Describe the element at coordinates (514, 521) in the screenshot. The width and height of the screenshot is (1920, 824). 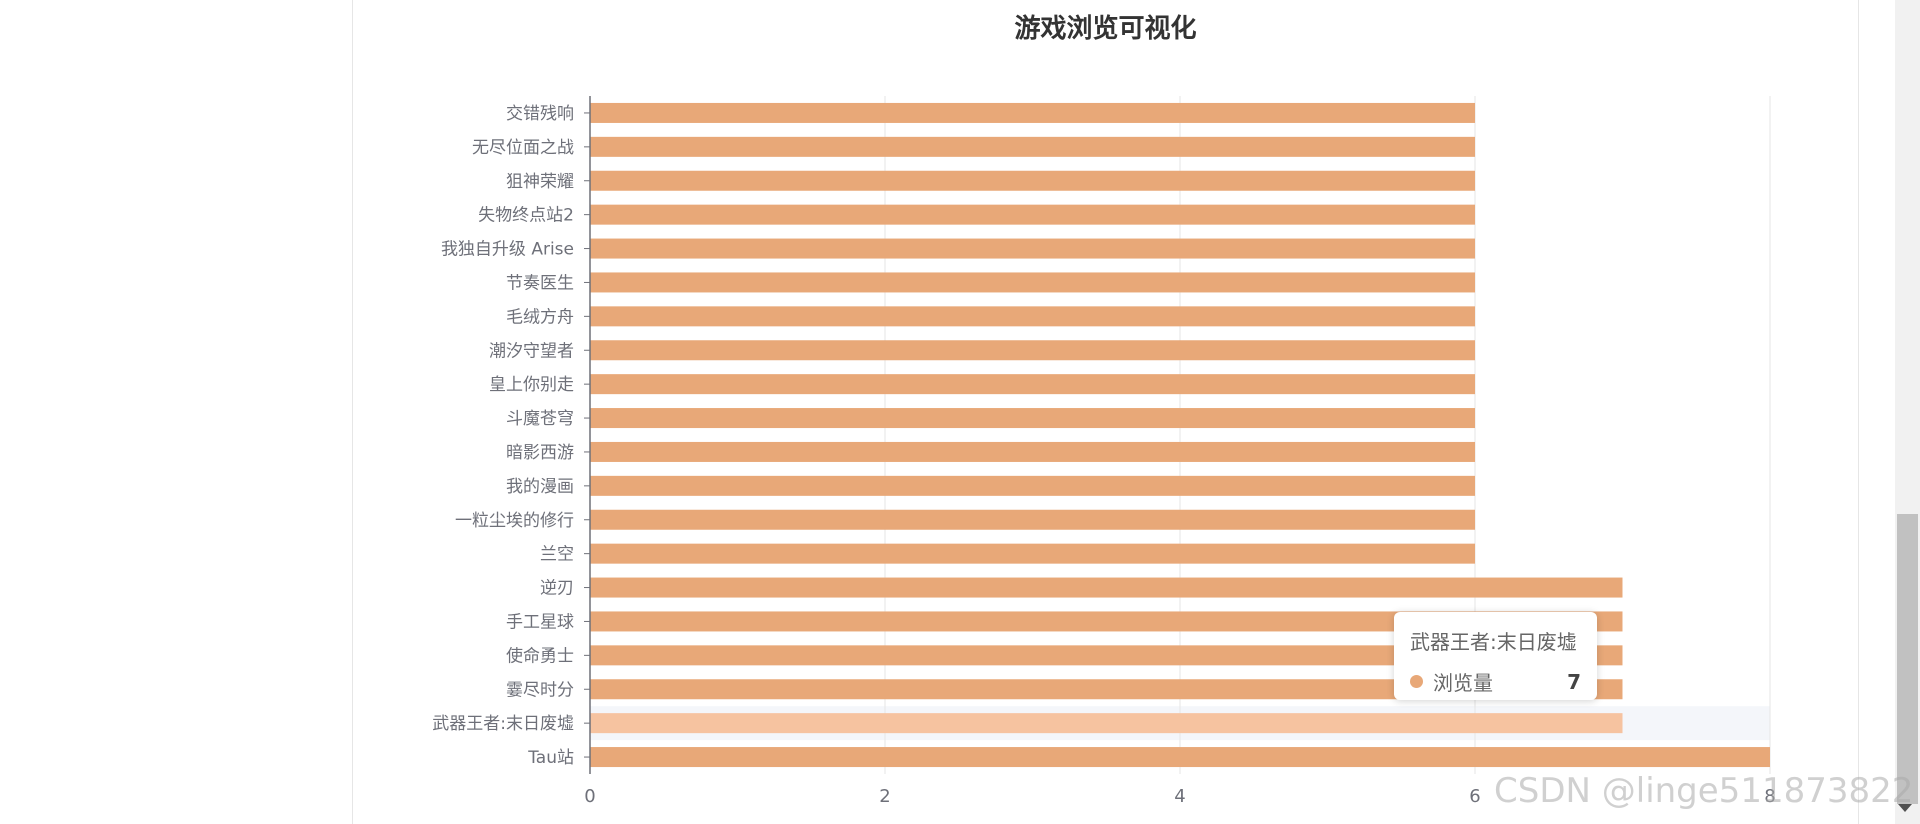
I see `y-tick-label: 一粒尘埃的修行` at that location.